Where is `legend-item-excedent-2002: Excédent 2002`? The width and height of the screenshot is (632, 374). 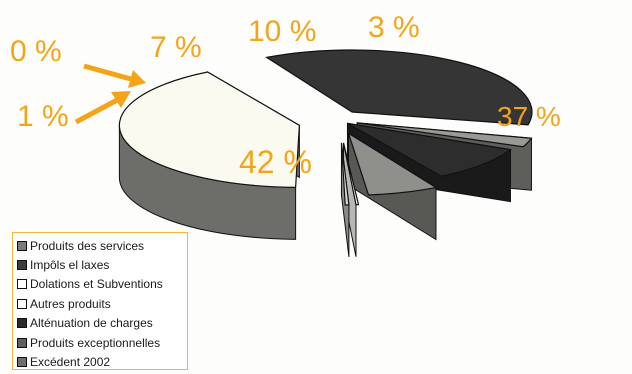
legend-item-excedent-2002: Excédent 2002 is located at coordinates (100, 361).